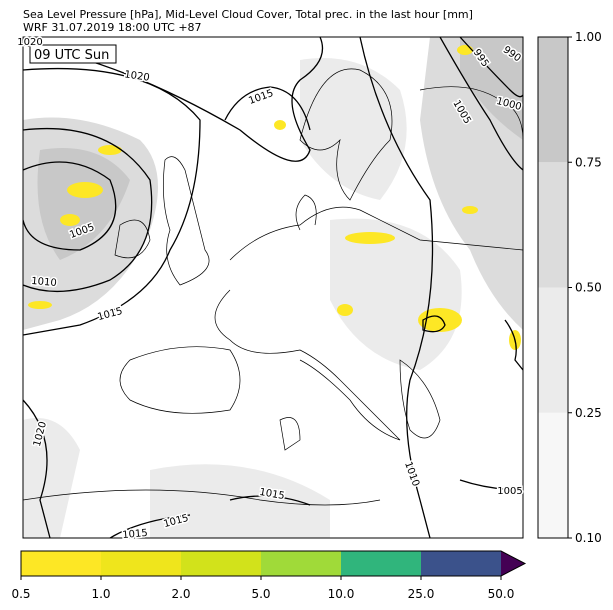 The image size is (613, 610). What do you see at coordinates (501, 594) in the screenshot?
I see `precip-colorbar-label: 50.0` at bounding box center [501, 594].